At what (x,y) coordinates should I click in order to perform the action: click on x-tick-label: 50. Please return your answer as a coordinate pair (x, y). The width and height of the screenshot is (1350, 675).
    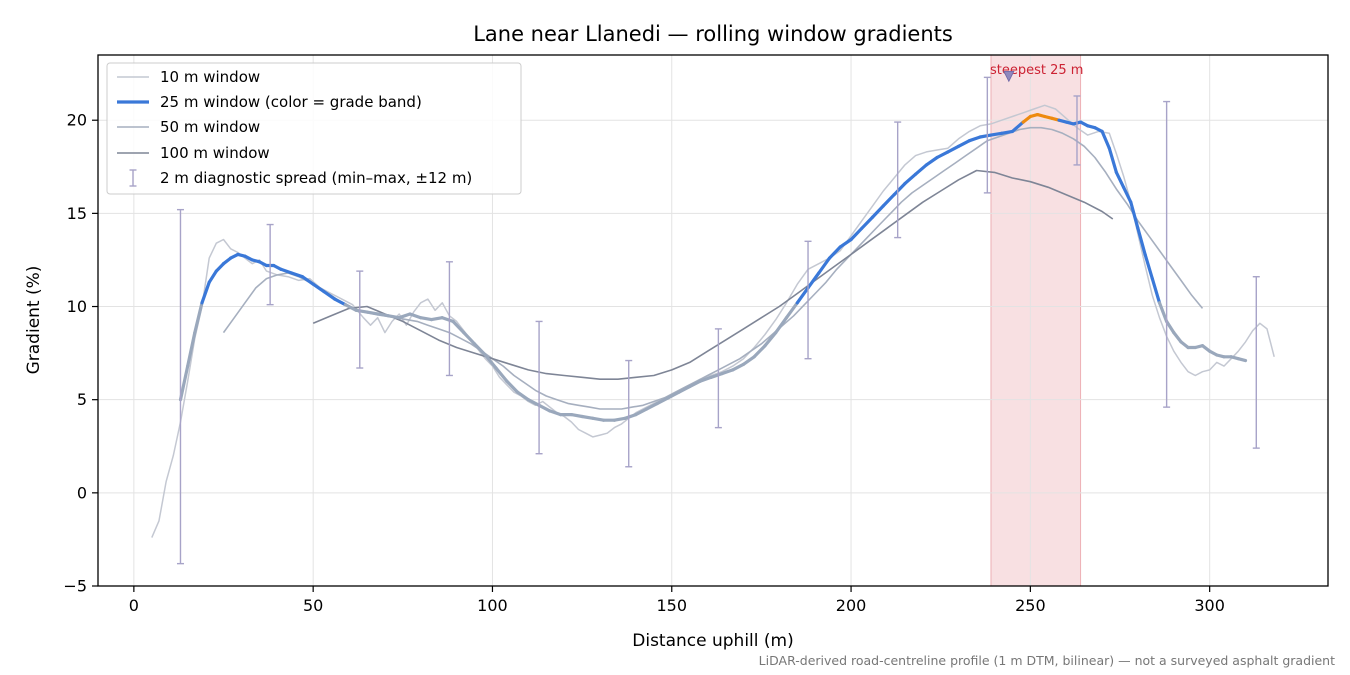
    Looking at the image, I should click on (313, 605).